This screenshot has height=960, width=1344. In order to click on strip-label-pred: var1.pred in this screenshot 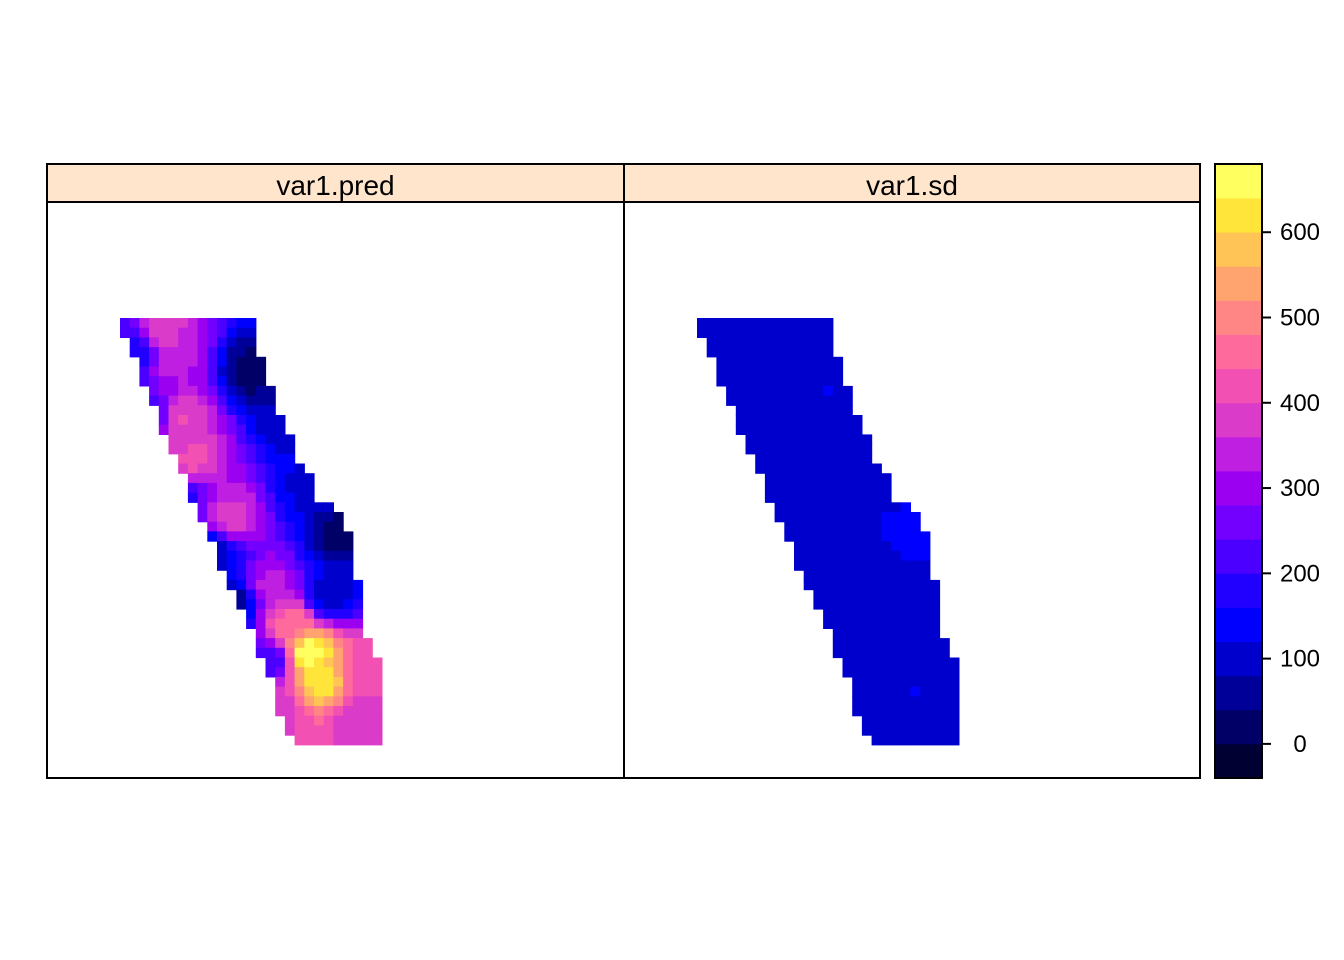, I will do `click(335, 185)`.